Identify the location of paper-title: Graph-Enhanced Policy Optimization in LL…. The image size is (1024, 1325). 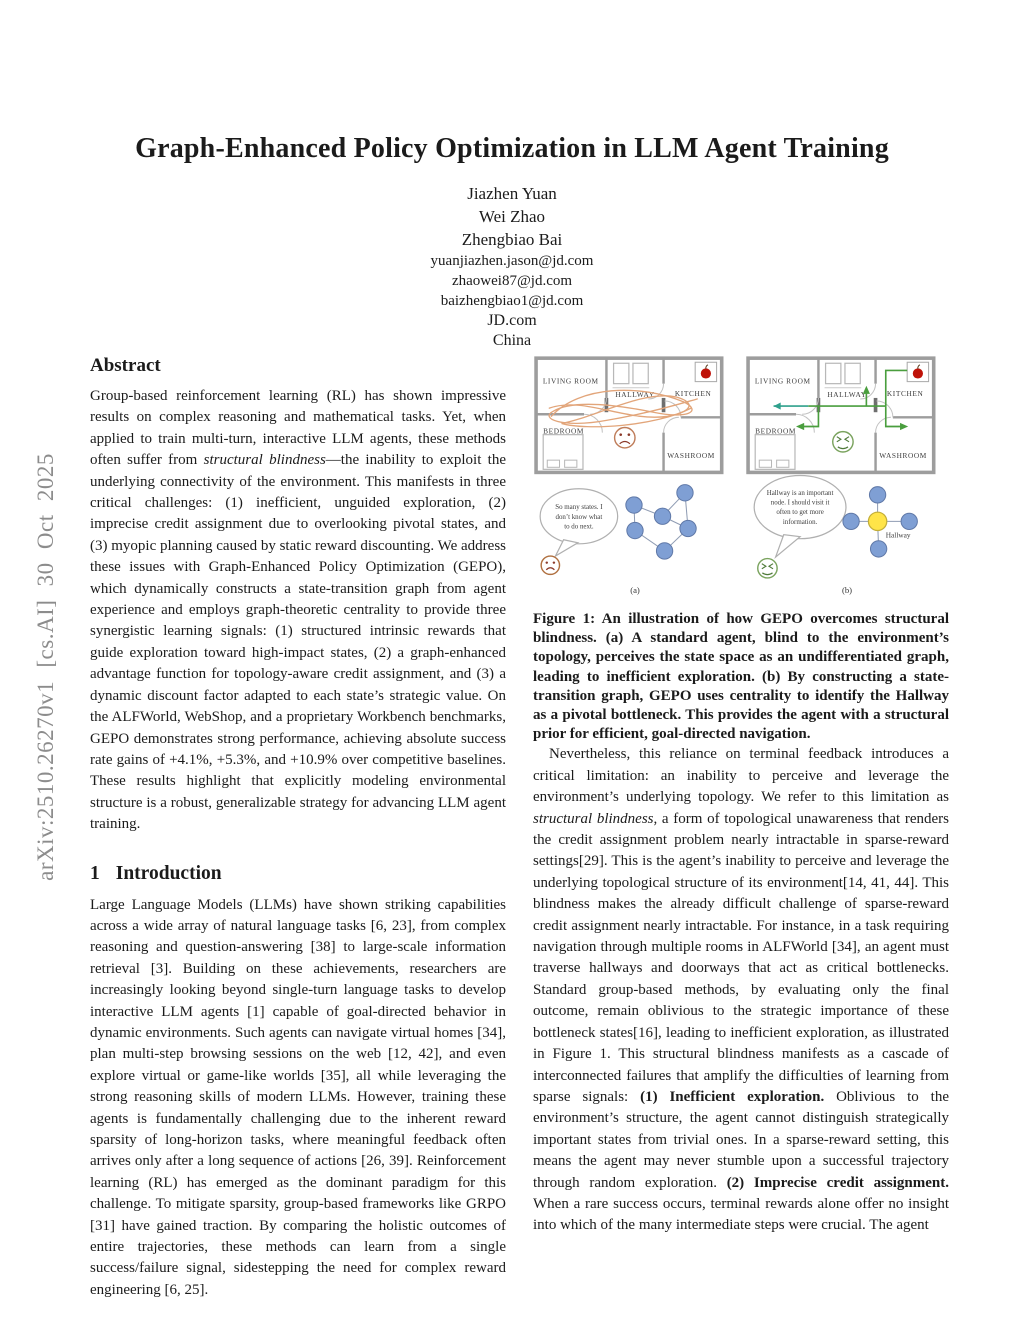
(512, 148).